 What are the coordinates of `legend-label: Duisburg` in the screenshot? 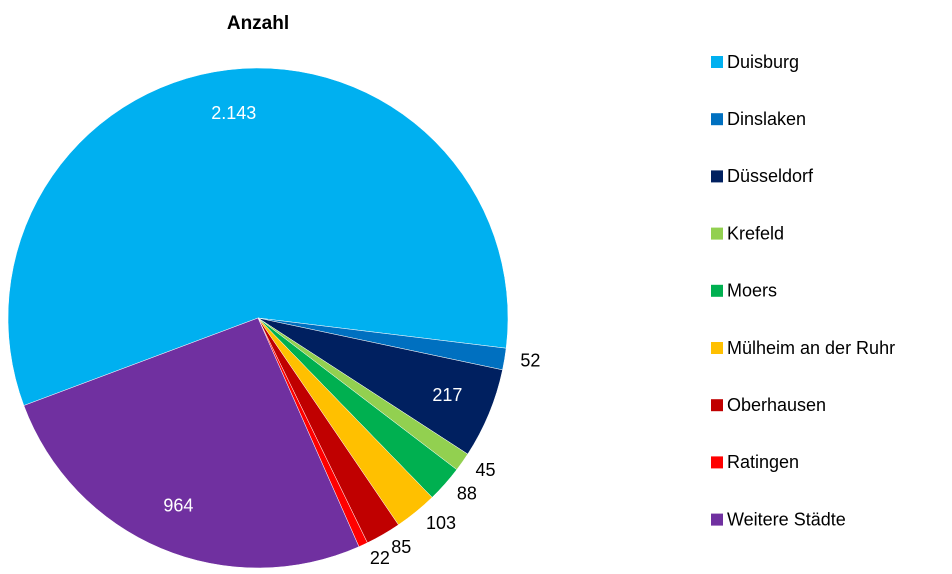 It's located at (763, 62).